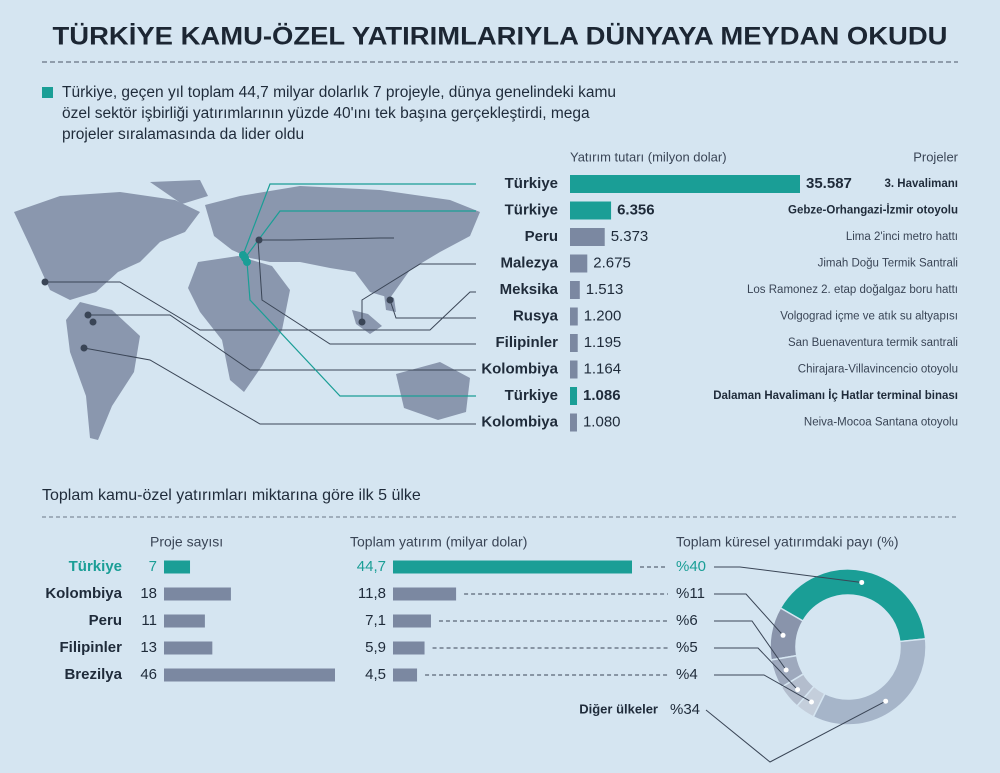 The width and height of the screenshot is (1000, 773). Describe the element at coordinates (921, 184) in the screenshot. I see `project-label: 3. Havalimanı` at that location.